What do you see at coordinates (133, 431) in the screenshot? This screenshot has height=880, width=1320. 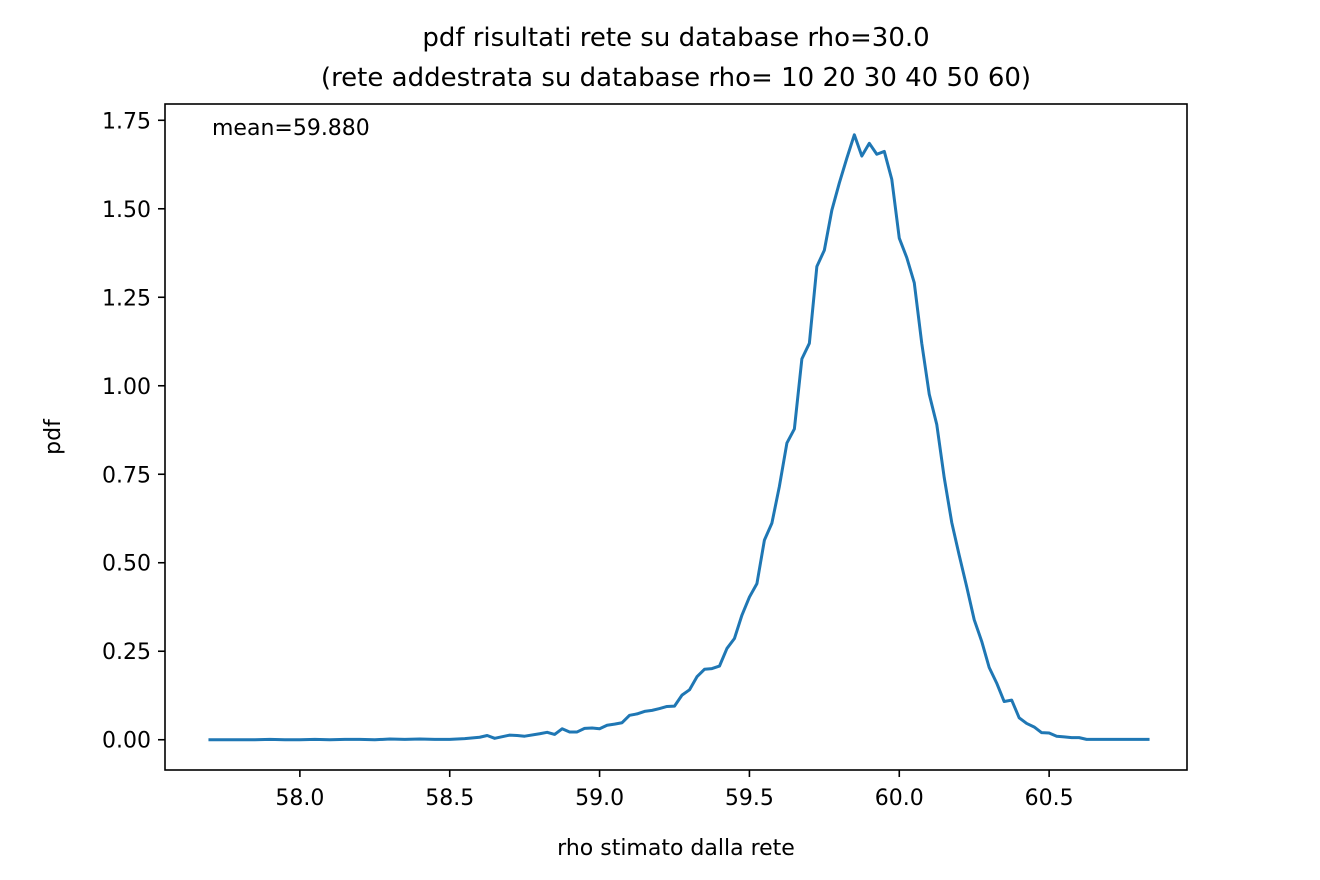 I see `y-axis-ticks: 0.00 0.25 0.50 0.75 1.00 1.25 1.50 1.75` at bounding box center [133, 431].